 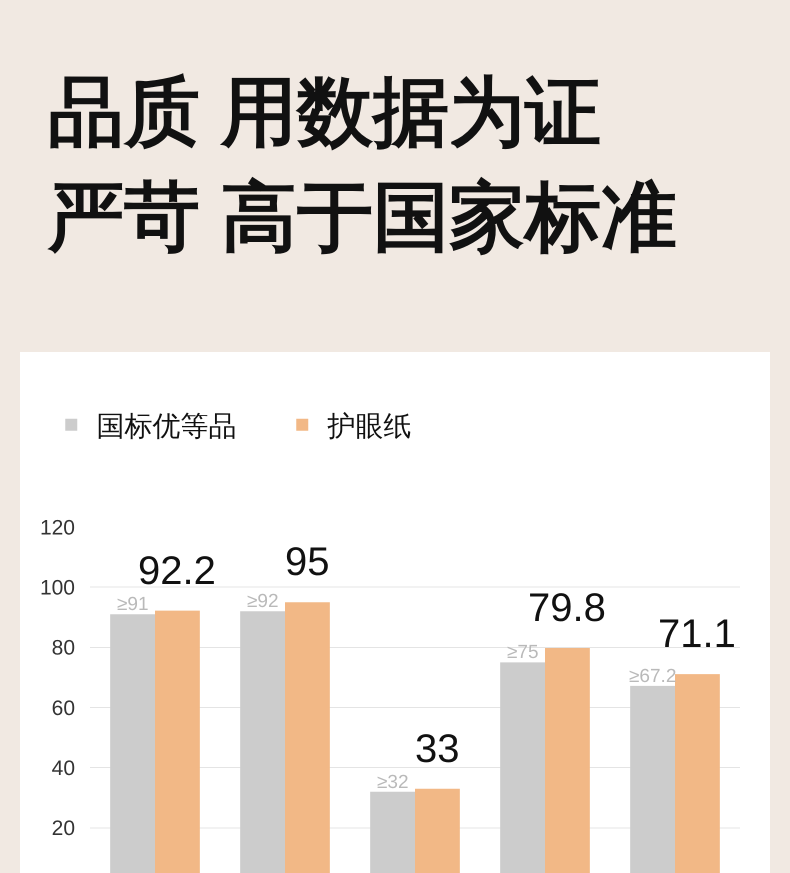 I want to click on data-label: 71.1, so click(x=697, y=634).